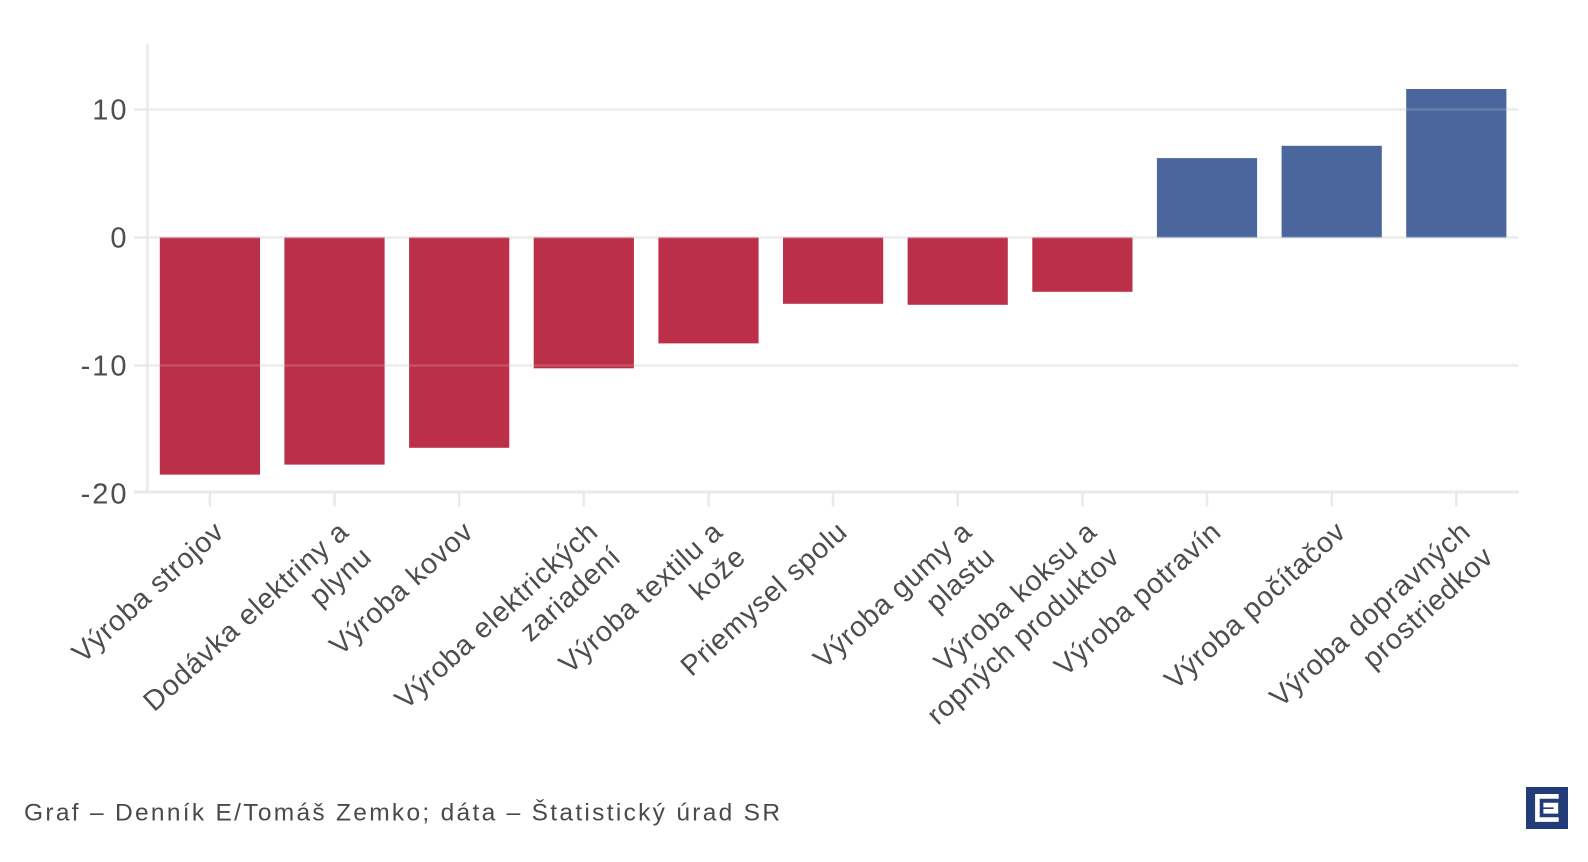 This screenshot has height=862, width=1588. What do you see at coordinates (110, 111) in the screenshot?
I see `svg-text: 10` at bounding box center [110, 111].